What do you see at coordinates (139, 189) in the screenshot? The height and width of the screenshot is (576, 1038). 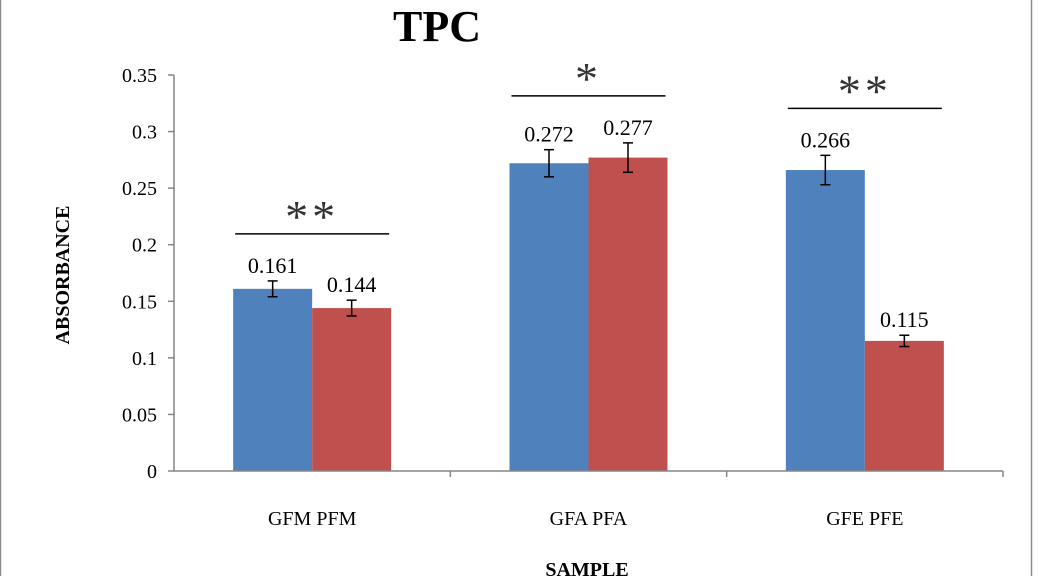 I see `y-tick-label: 0.25` at bounding box center [139, 189].